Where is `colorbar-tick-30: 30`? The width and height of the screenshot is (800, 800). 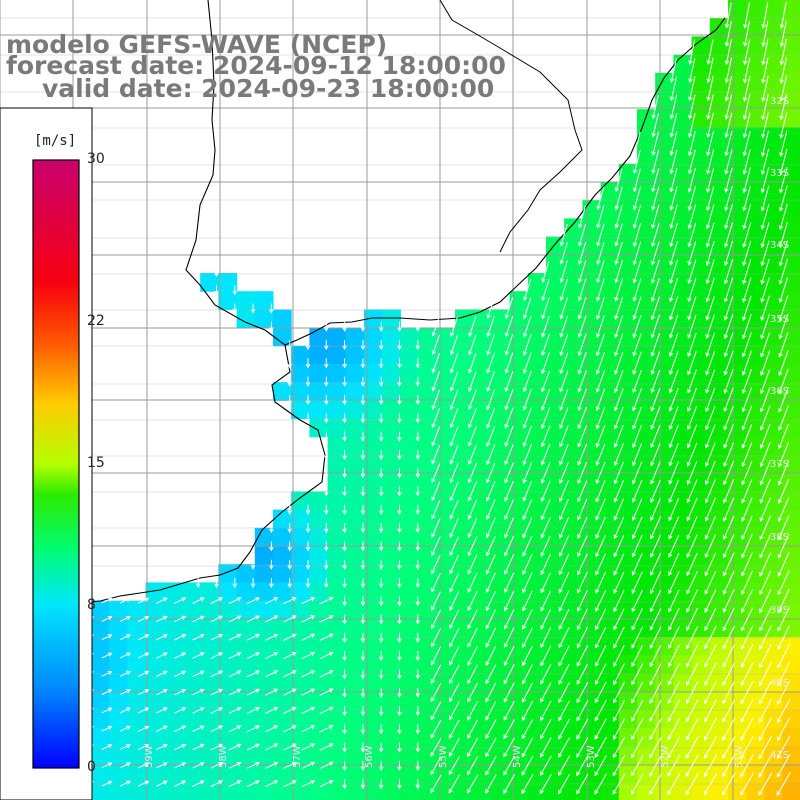
colorbar-tick-30: 30 is located at coordinates (96, 159).